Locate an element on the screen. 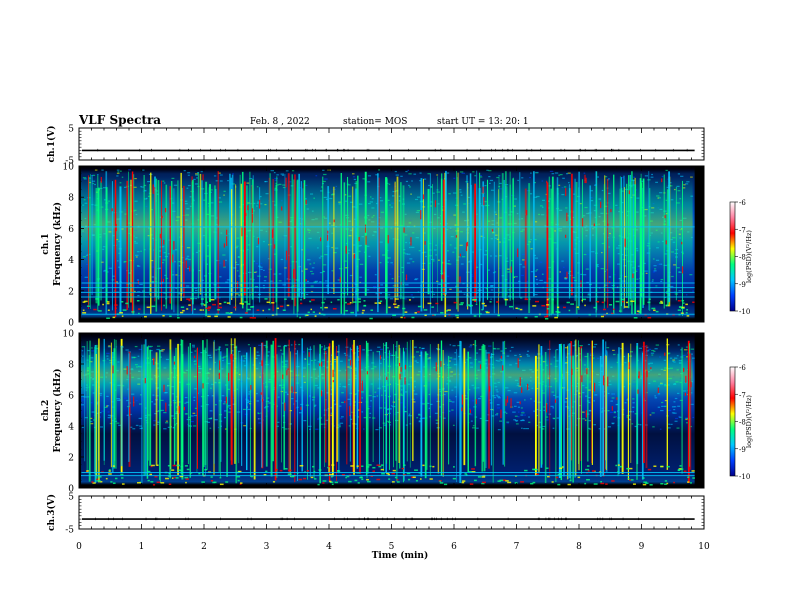  ch1-waveform-panel: 5 -5 ch.1(V) is located at coordinates (375, 146).